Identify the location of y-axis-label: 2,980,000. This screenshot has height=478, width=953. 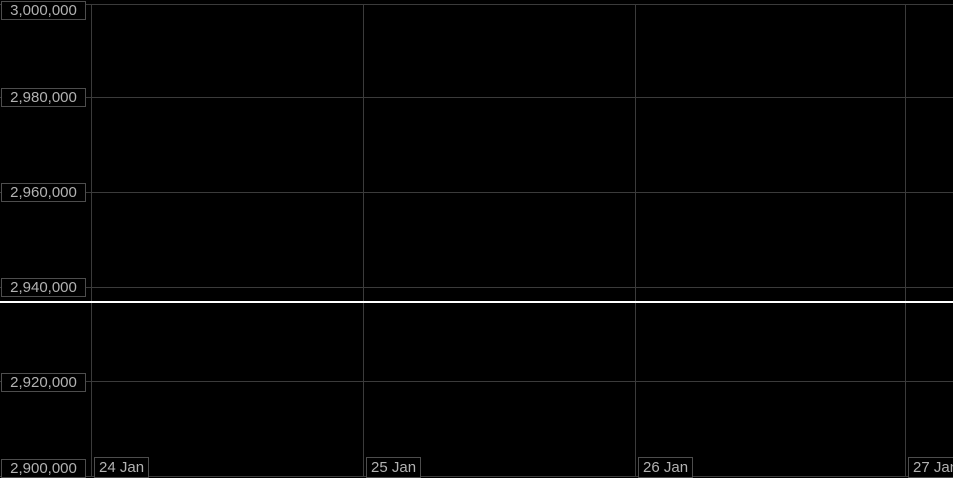
(43, 97).